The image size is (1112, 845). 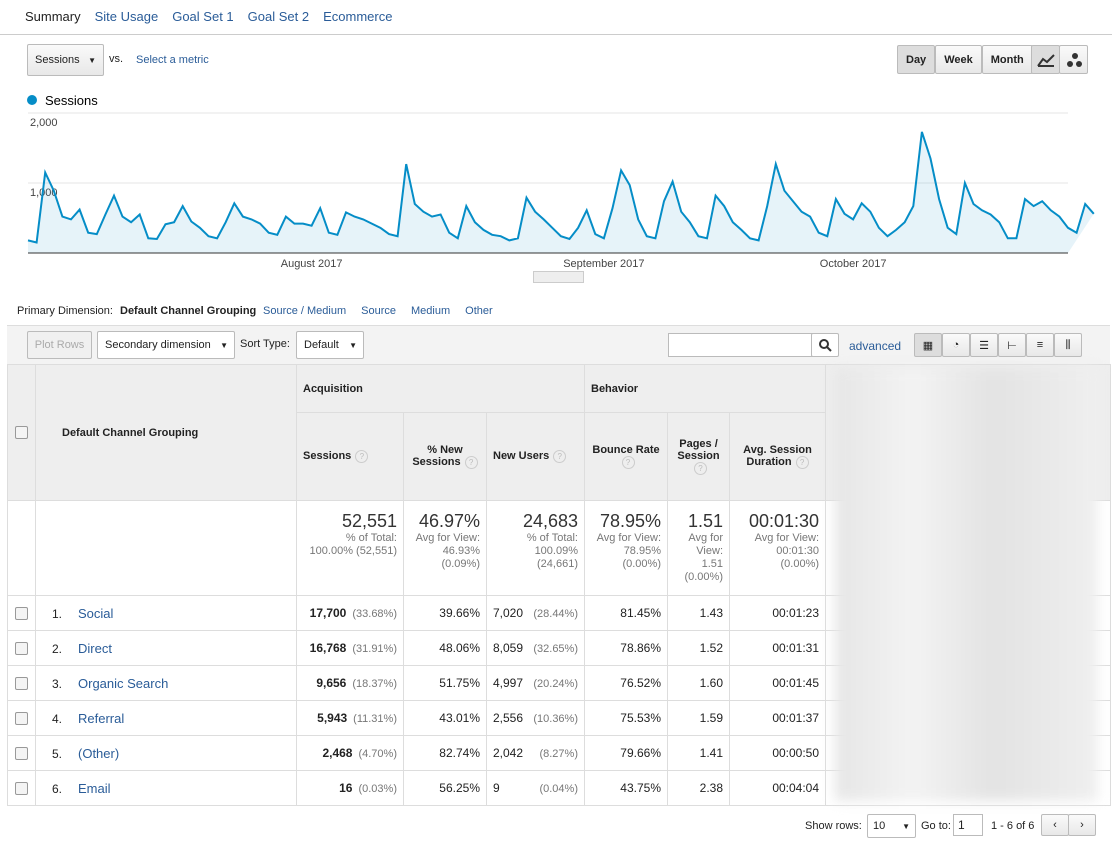 What do you see at coordinates (95, 648) in the screenshot?
I see `row-name: Direct` at bounding box center [95, 648].